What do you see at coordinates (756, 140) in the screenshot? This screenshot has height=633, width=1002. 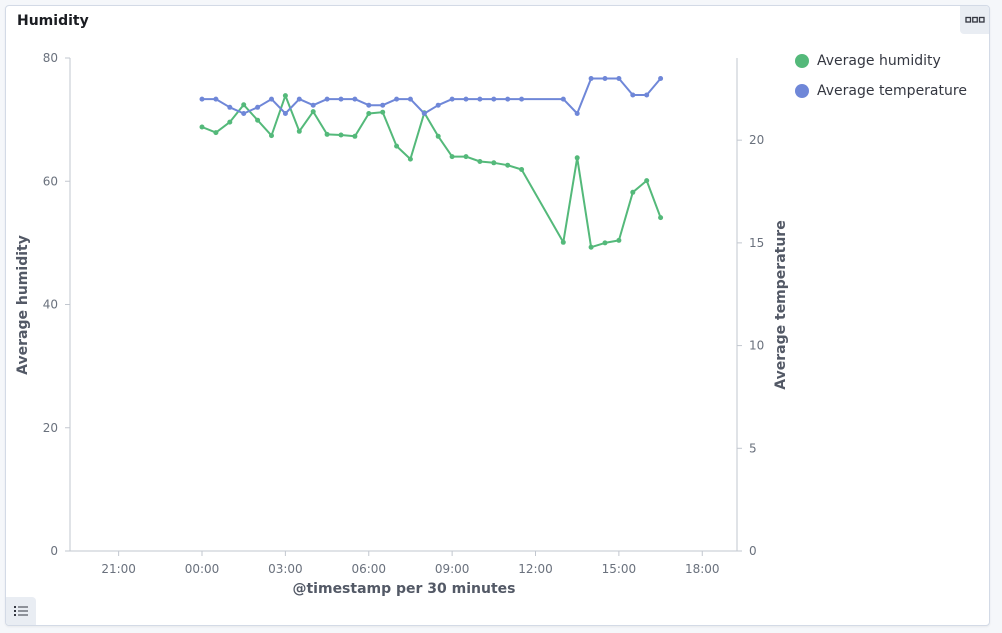 I see `y-axis-right-tick-label: 20` at bounding box center [756, 140].